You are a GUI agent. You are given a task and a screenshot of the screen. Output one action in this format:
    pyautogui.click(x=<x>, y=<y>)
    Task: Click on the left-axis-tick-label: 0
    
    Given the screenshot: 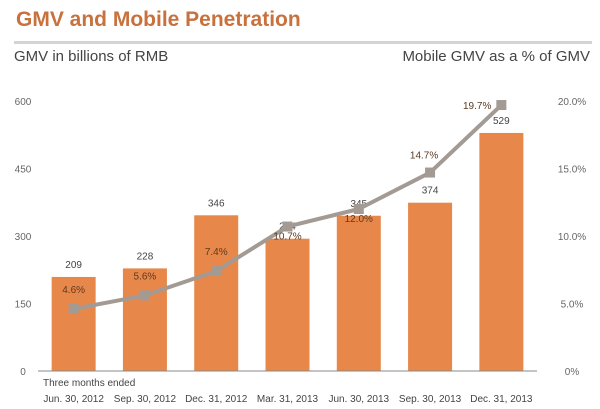 What is the action you would take?
    pyautogui.click(x=23, y=372)
    